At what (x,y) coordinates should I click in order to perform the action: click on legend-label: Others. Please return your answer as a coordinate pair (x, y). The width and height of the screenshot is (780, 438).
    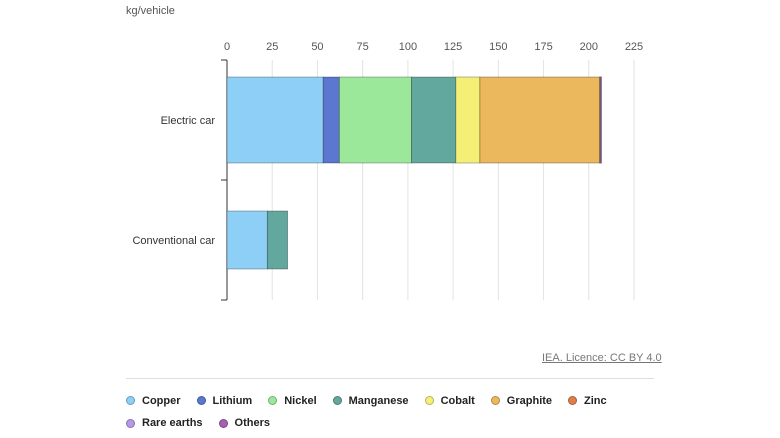
    Looking at the image, I should click on (252, 423).